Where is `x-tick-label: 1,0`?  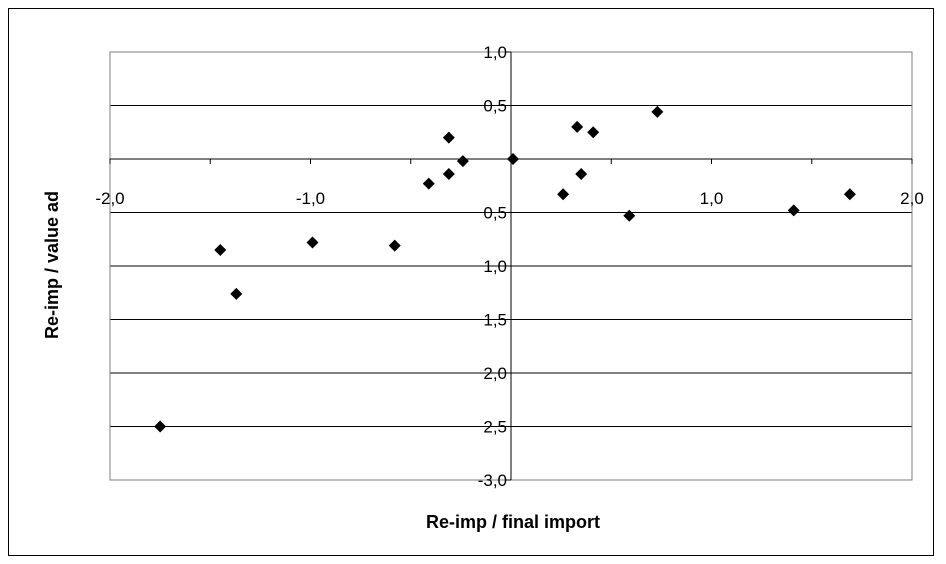 x-tick-label: 1,0 is located at coordinates (712, 198).